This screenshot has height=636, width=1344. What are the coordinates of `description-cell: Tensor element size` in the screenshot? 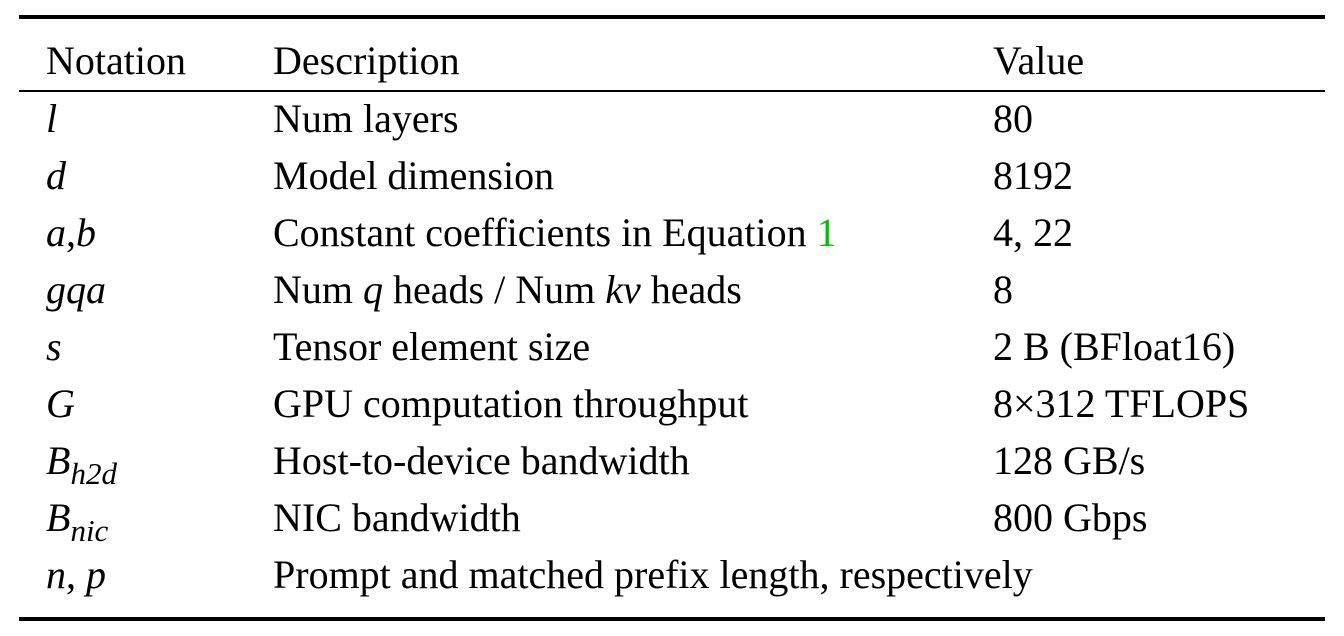 It's located at (432, 346).